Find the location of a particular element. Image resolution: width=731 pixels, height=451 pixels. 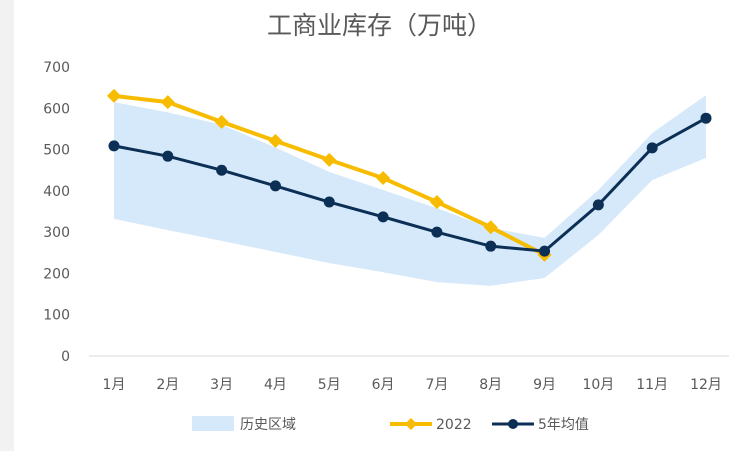

x-tick-label: 7月 is located at coordinates (436, 385).